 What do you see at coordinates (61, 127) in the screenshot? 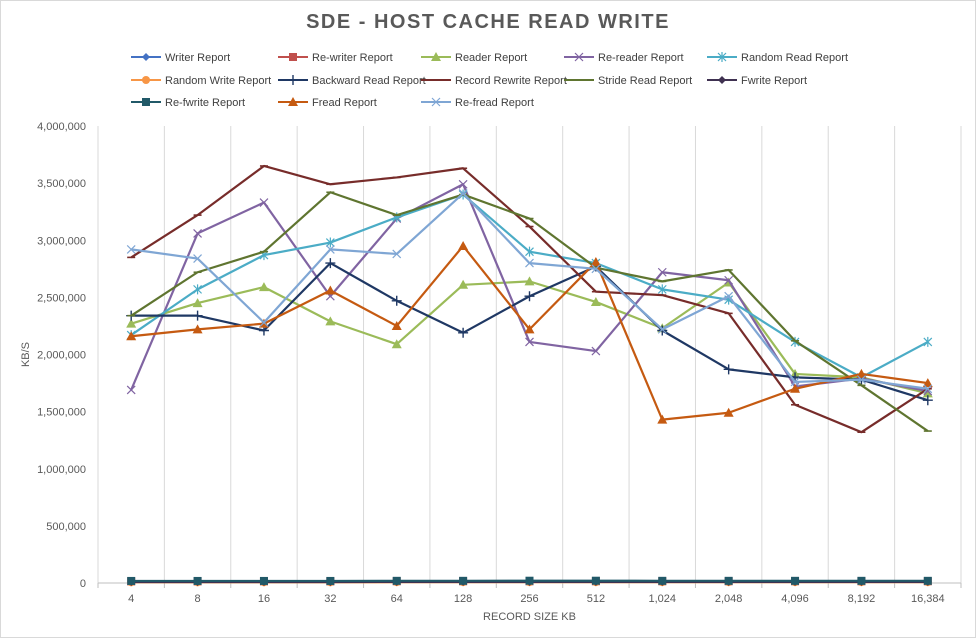
I see `y-tick-label: 4,000,000` at bounding box center [61, 127].